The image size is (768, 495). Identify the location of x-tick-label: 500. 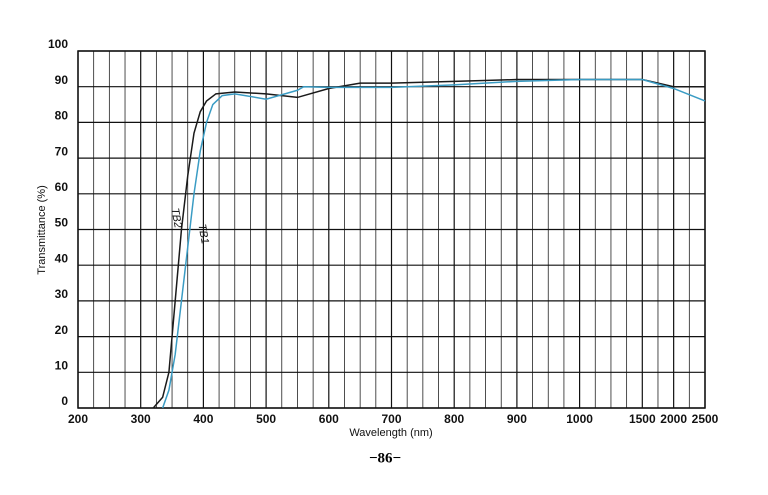
(266, 419).